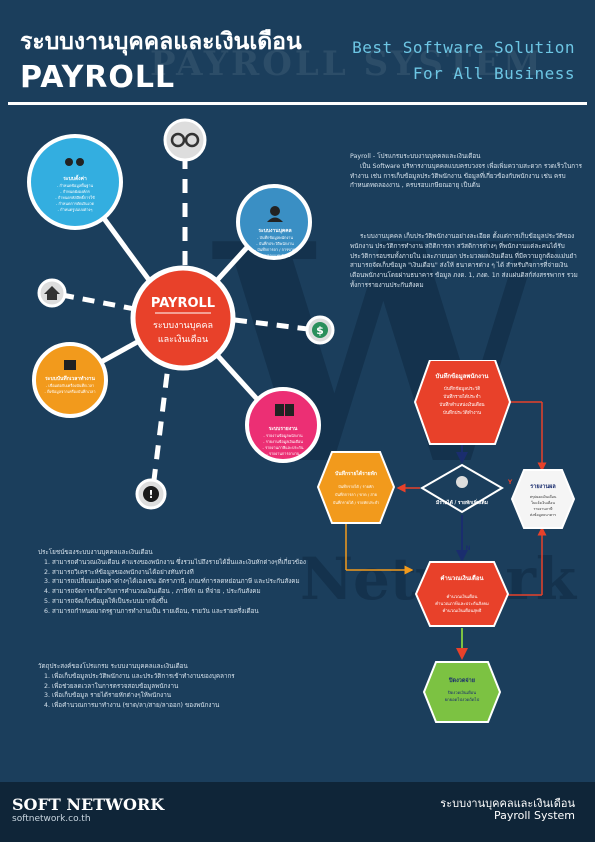 The height and width of the screenshot is (842, 595). What do you see at coordinates (283, 429) in the screenshot?
I see `report-node-heading: ระบบรายงาน` at bounding box center [283, 429].